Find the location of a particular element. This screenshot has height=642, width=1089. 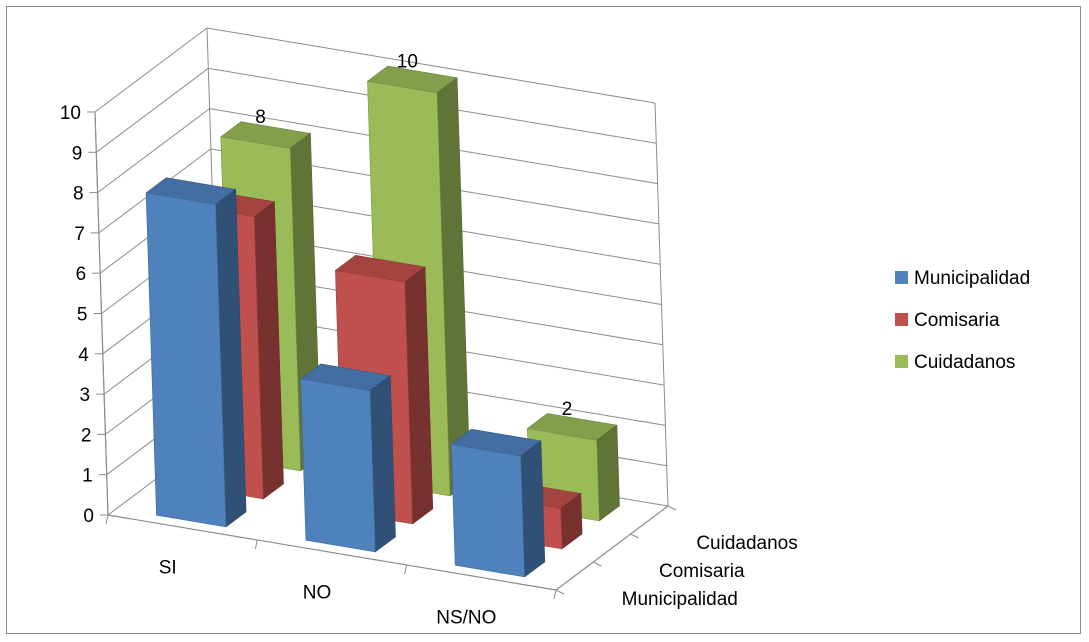

data-label: 8 is located at coordinates (260, 117).